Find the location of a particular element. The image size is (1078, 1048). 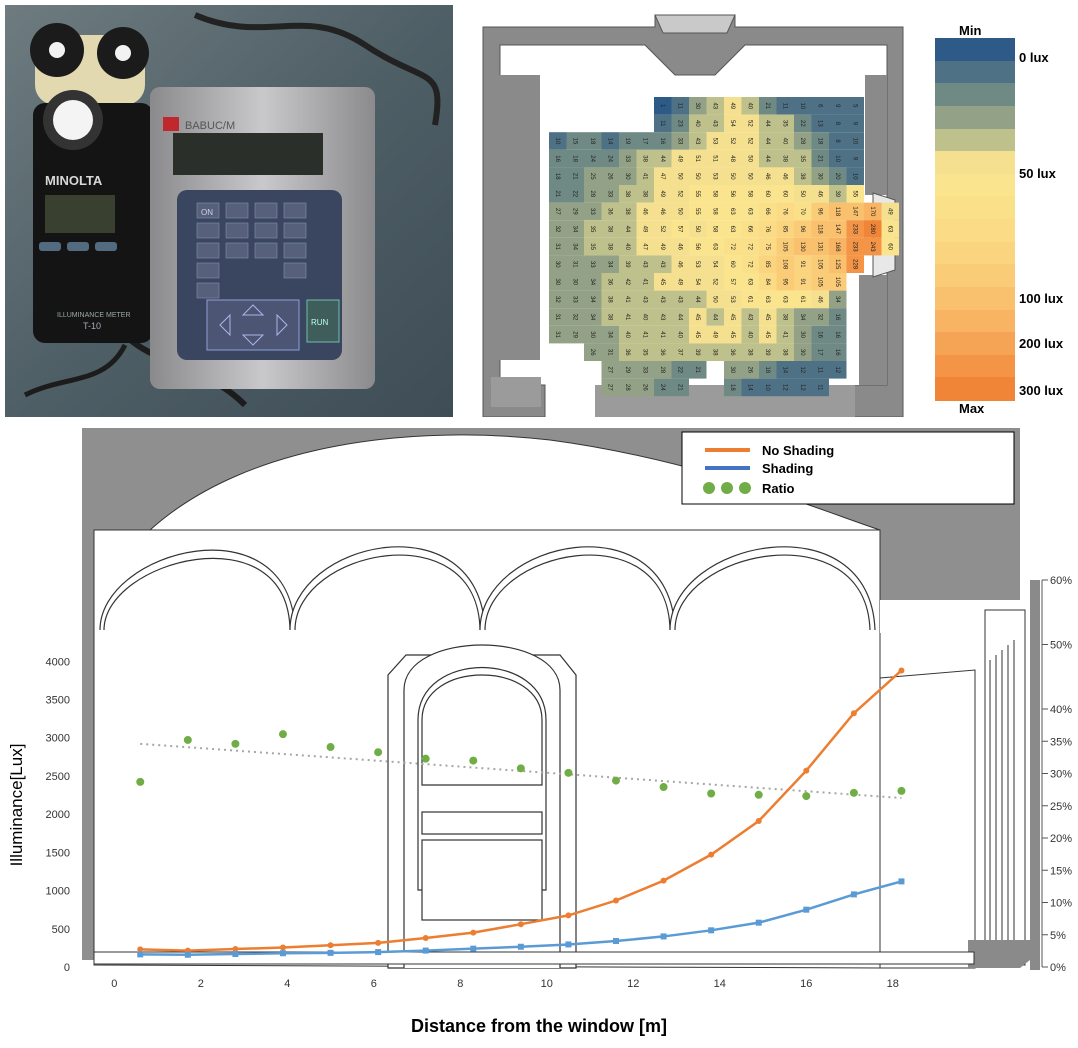

heatmap-cell-value: 23 is located at coordinates (679, 123).